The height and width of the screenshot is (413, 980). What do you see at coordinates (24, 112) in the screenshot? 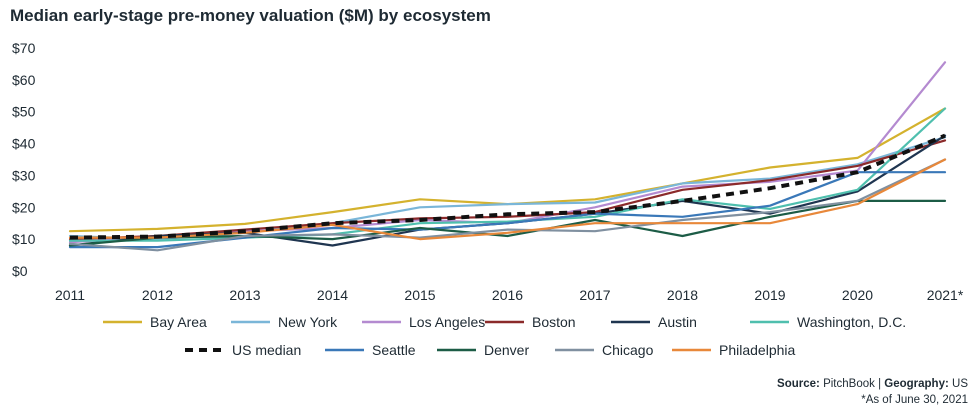
I see `y-tick-label: $50` at bounding box center [24, 112].